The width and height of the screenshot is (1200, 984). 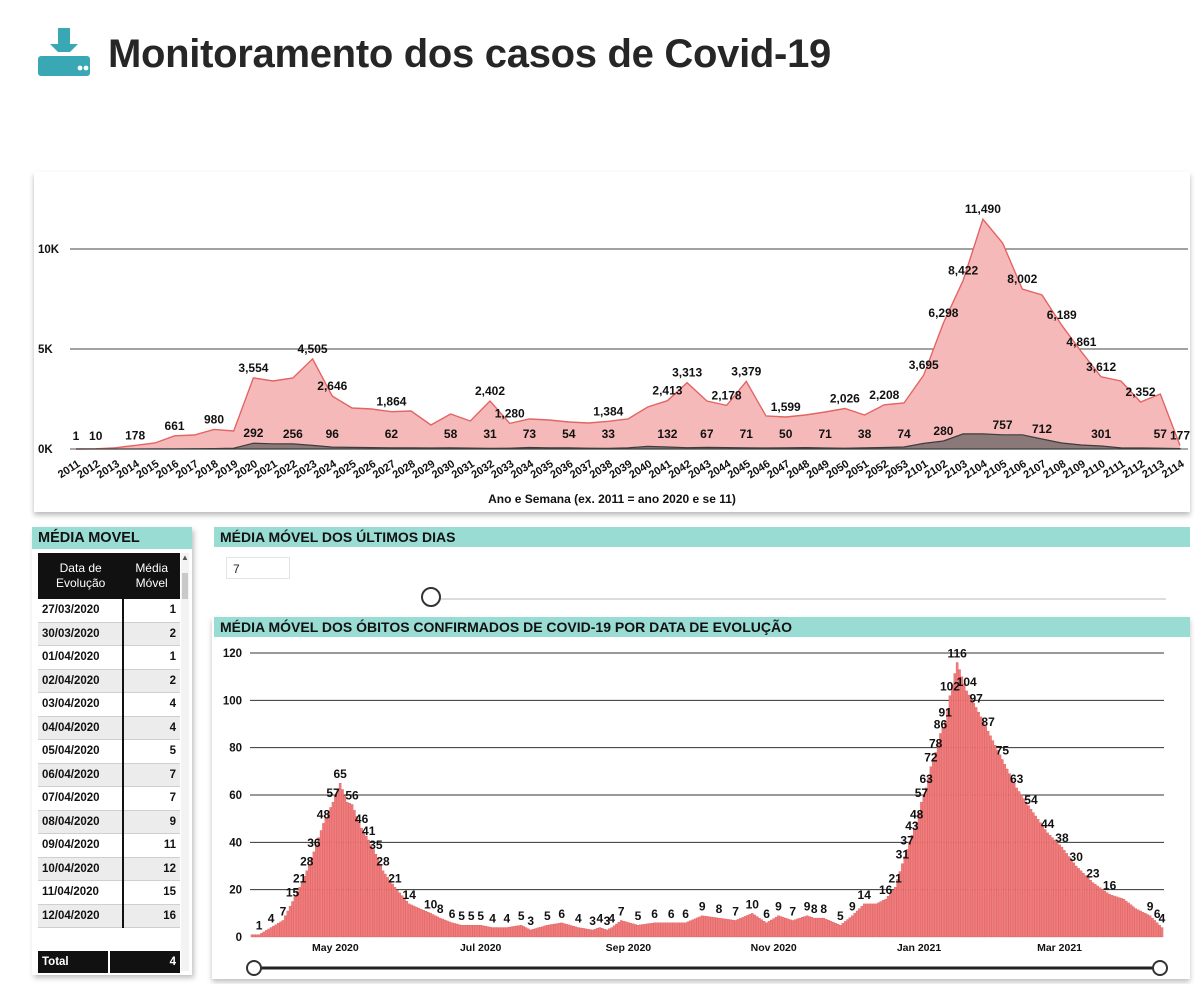 I want to click on table-scrollbar, so click(x=185, y=762).